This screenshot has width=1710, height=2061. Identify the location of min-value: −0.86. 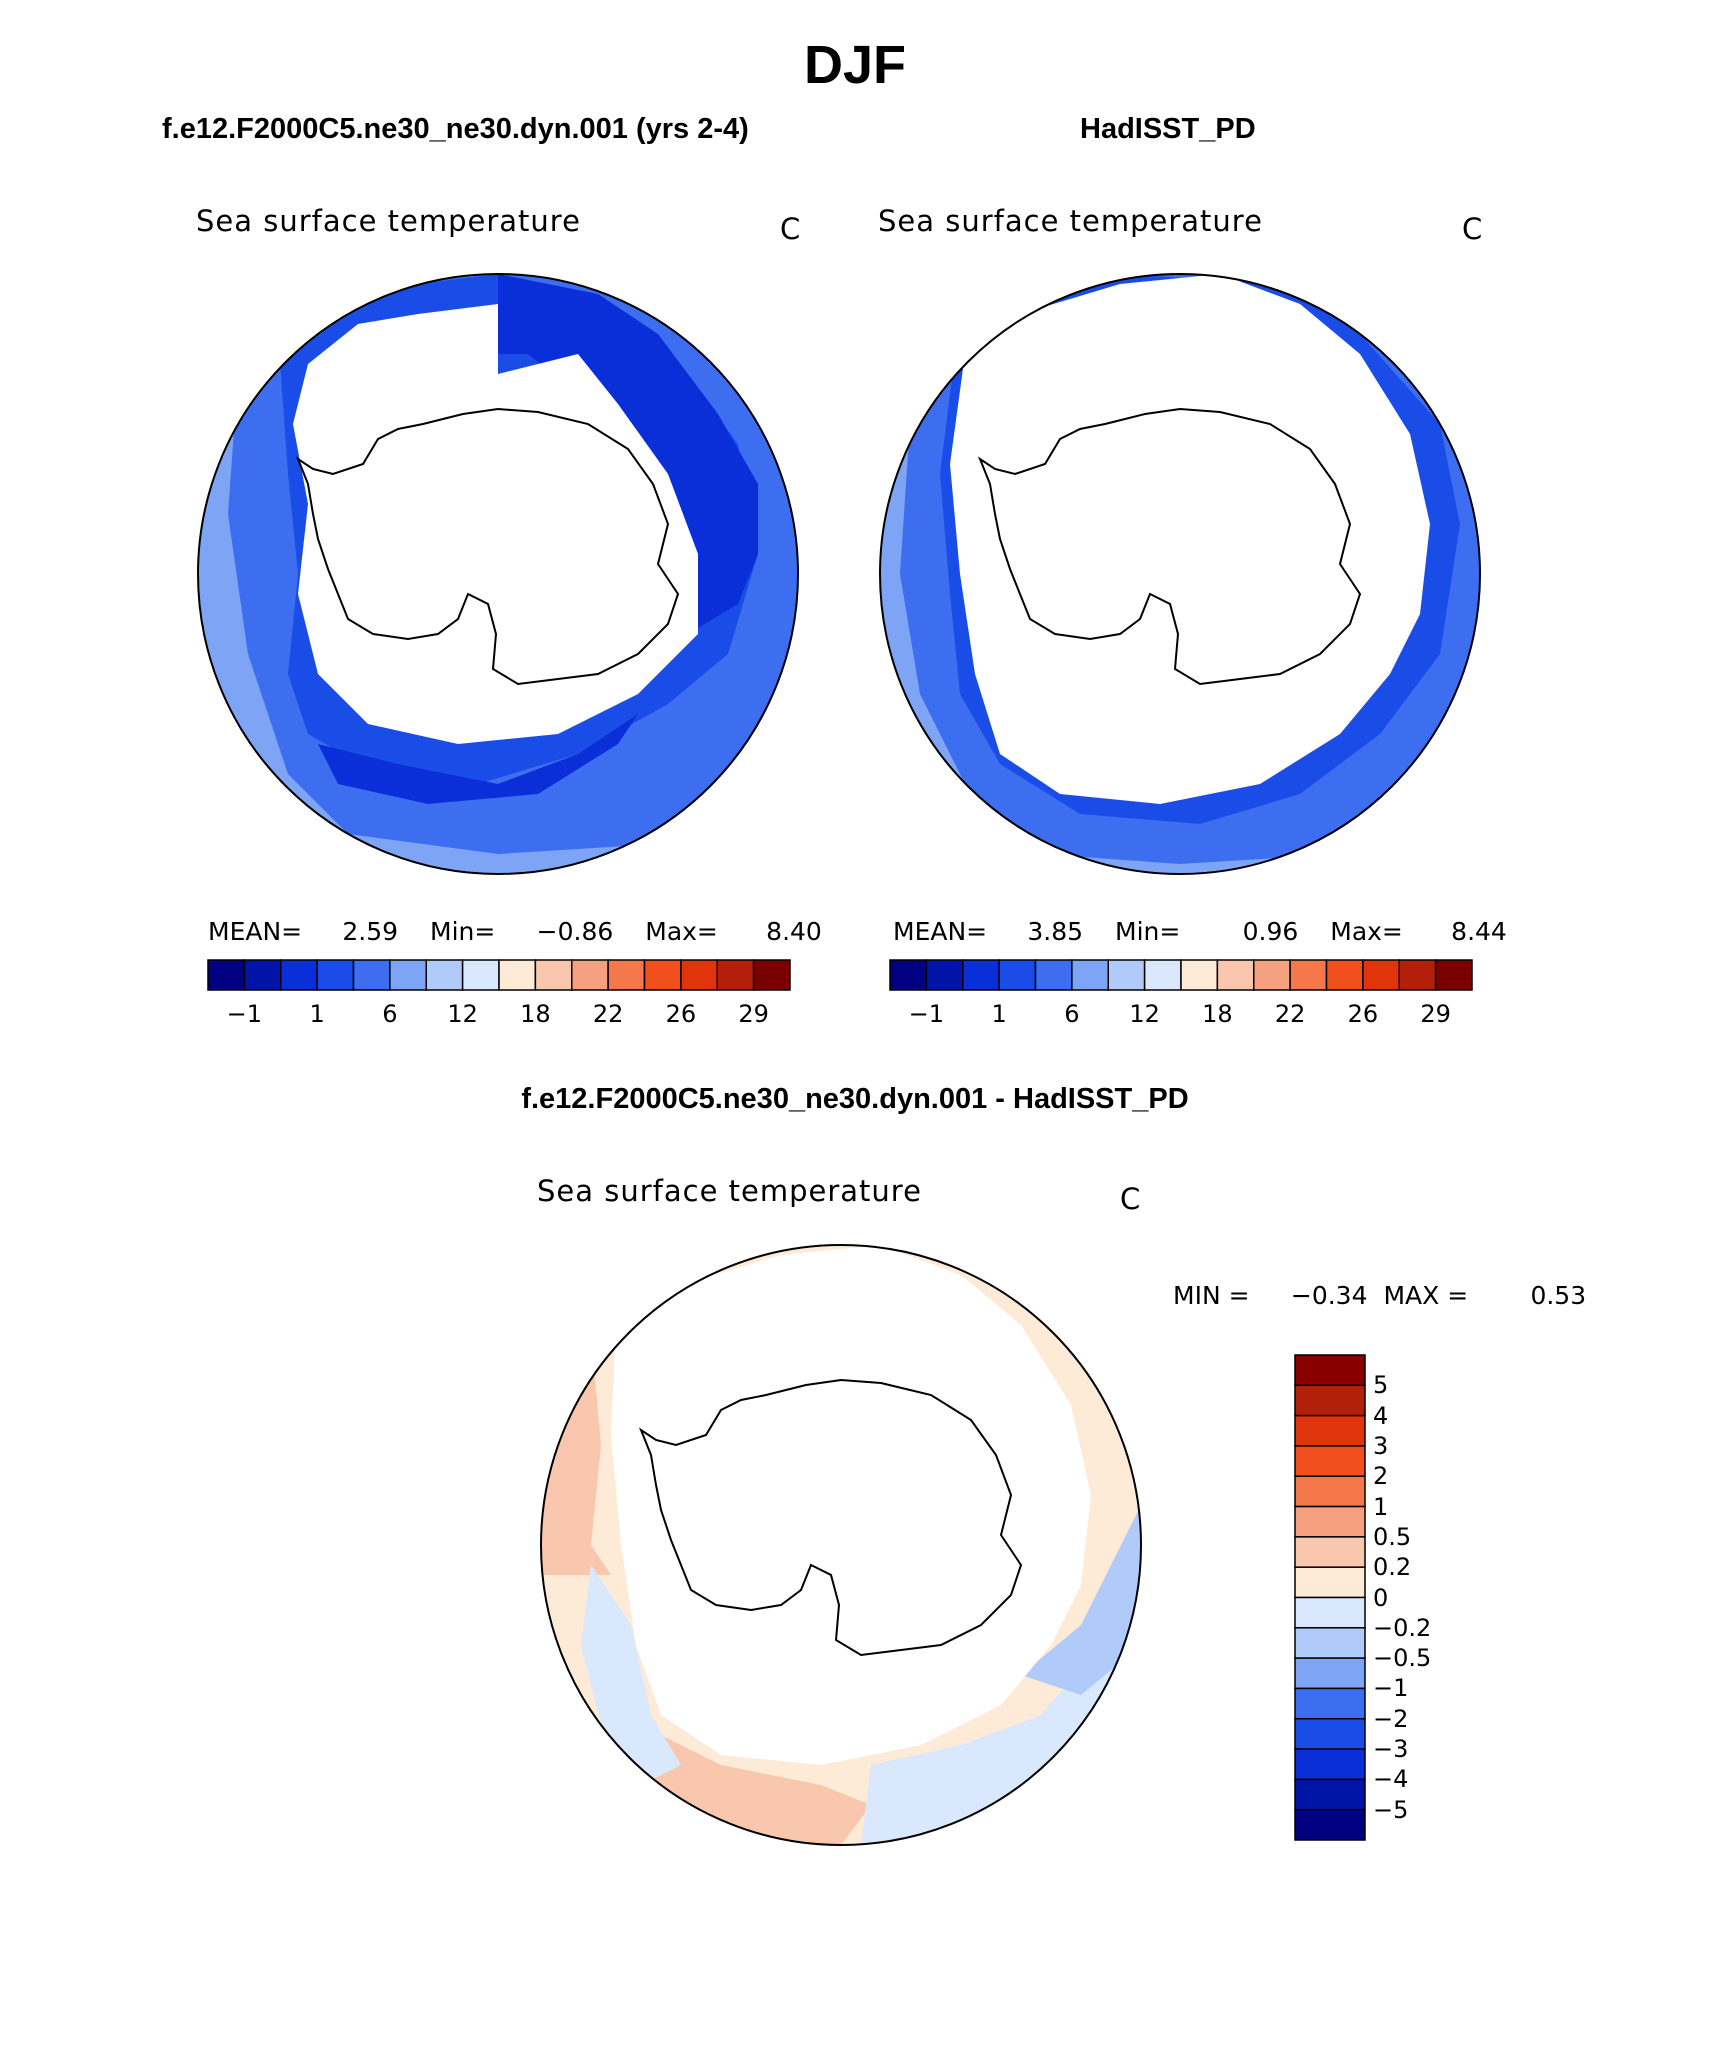
(575, 931).